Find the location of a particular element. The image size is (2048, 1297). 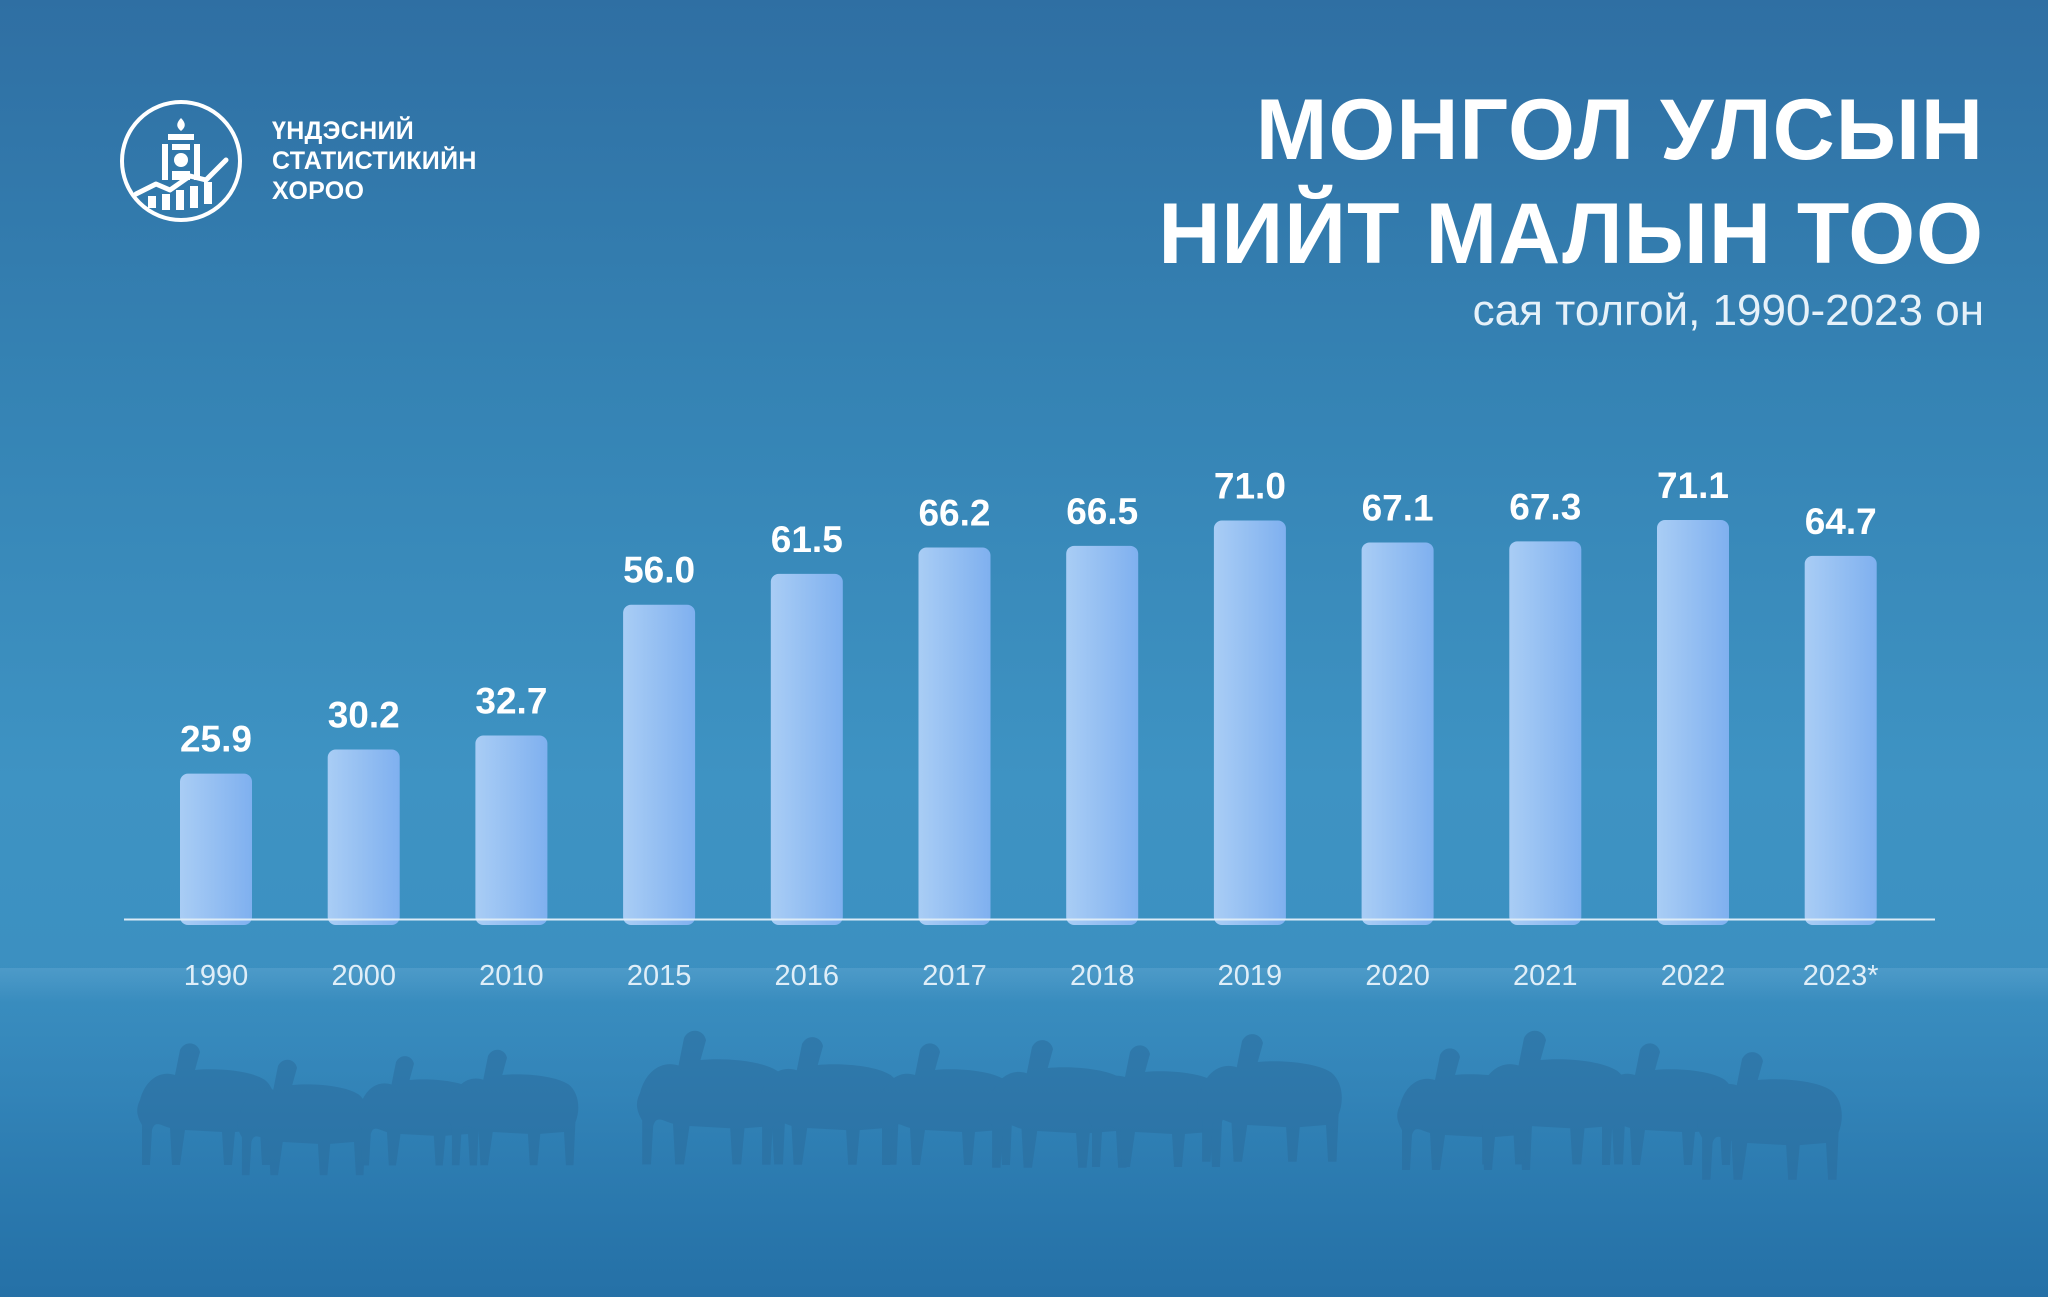

value-label-2019: 71.0 is located at coordinates (1250, 486).